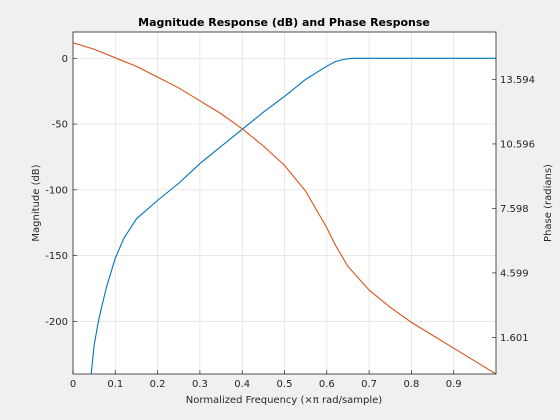 The width and height of the screenshot is (560, 420). I want to click on y-right-tick-label: 7.598, so click(514, 209).